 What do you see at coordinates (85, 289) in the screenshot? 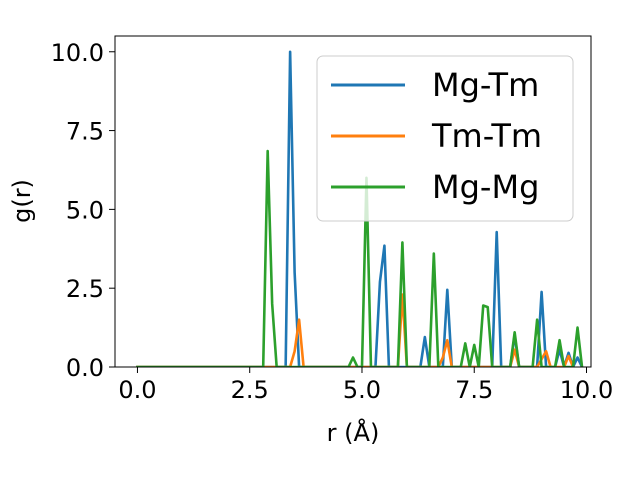
I see `y-tick-label: 2.5` at bounding box center [85, 289].